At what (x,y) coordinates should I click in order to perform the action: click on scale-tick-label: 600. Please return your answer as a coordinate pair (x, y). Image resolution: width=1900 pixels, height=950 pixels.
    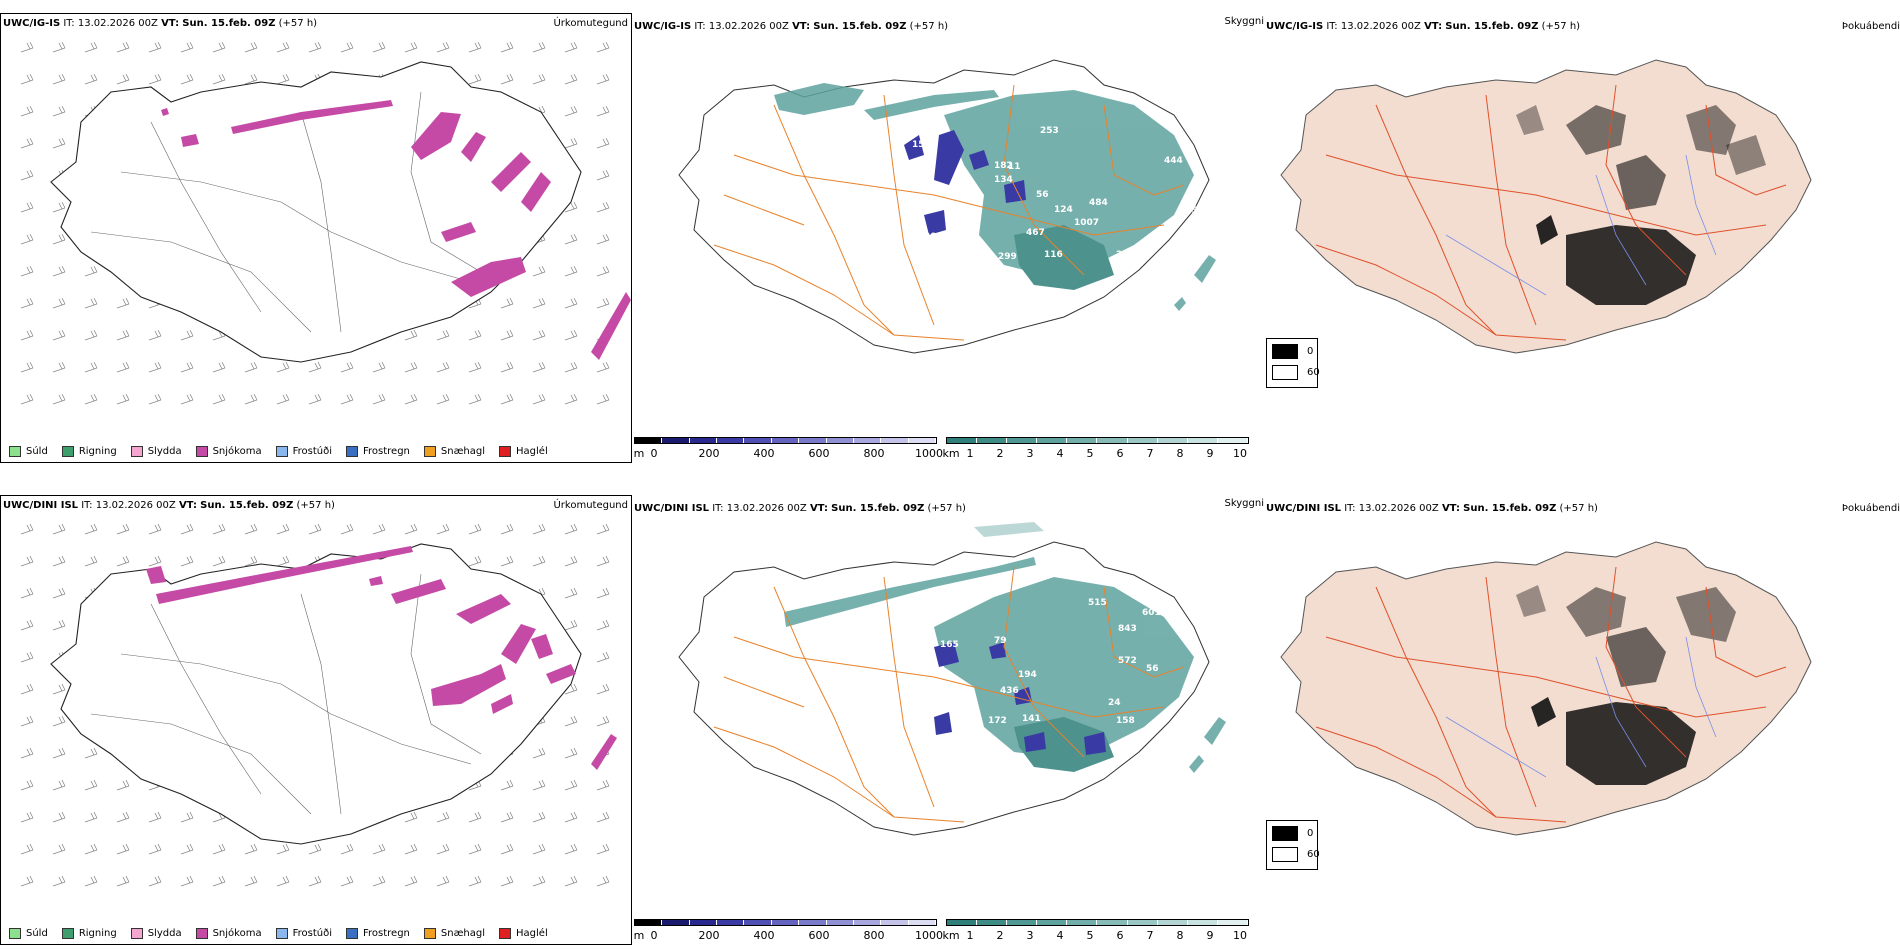
    Looking at the image, I should click on (819, 453).